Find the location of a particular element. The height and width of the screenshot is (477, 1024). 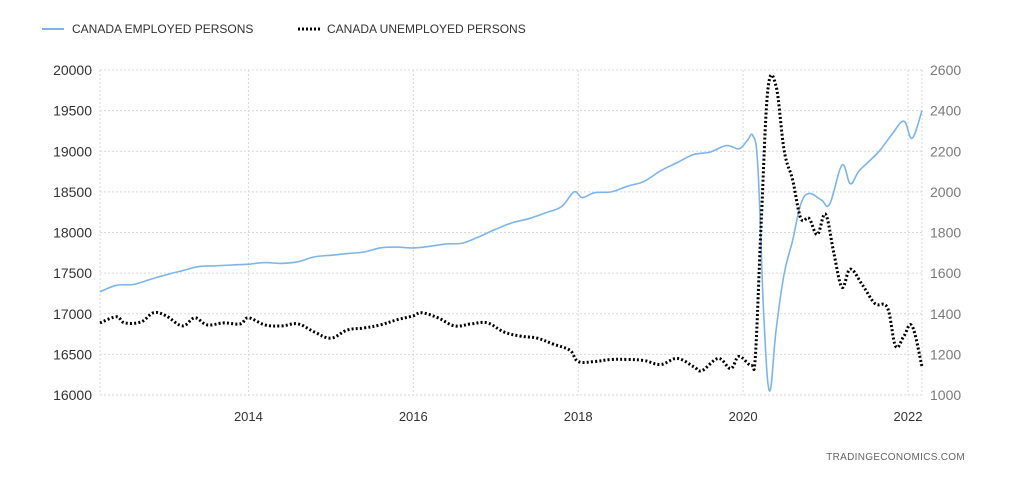

y-right-tick-label: 1600 is located at coordinates (945, 273).